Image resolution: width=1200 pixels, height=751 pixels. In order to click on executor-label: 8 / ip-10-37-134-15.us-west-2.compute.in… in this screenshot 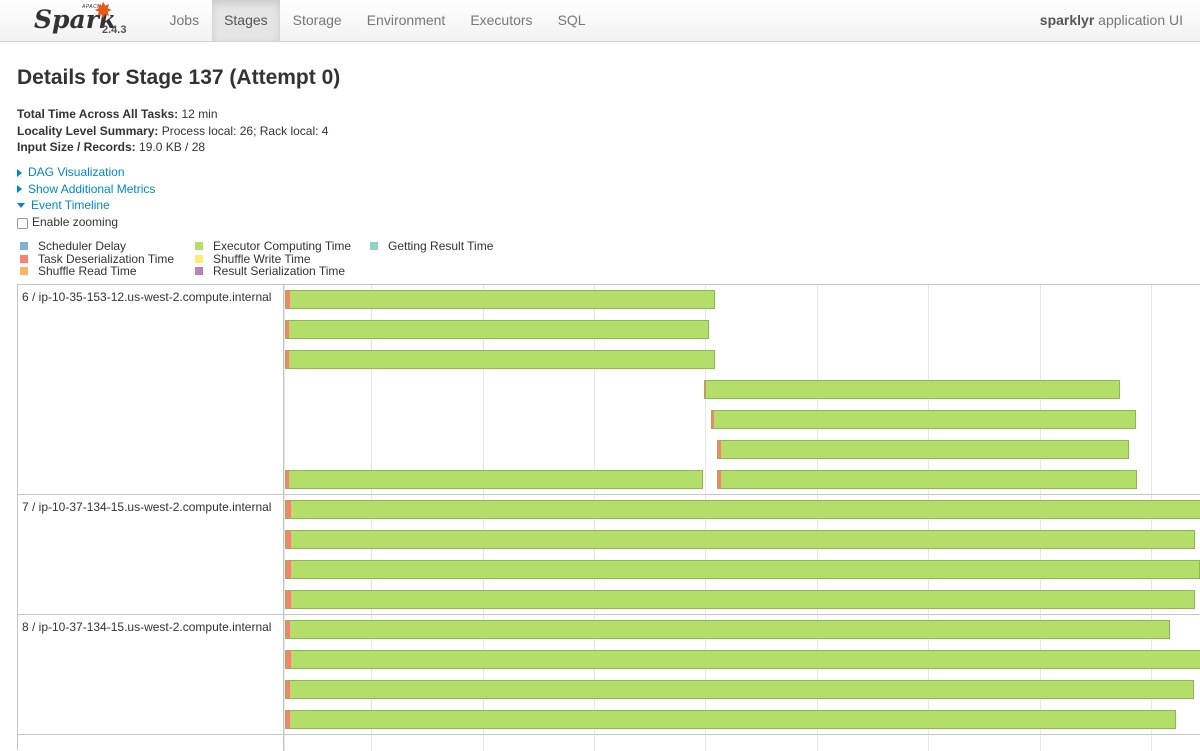, I will do `click(150, 675)`.